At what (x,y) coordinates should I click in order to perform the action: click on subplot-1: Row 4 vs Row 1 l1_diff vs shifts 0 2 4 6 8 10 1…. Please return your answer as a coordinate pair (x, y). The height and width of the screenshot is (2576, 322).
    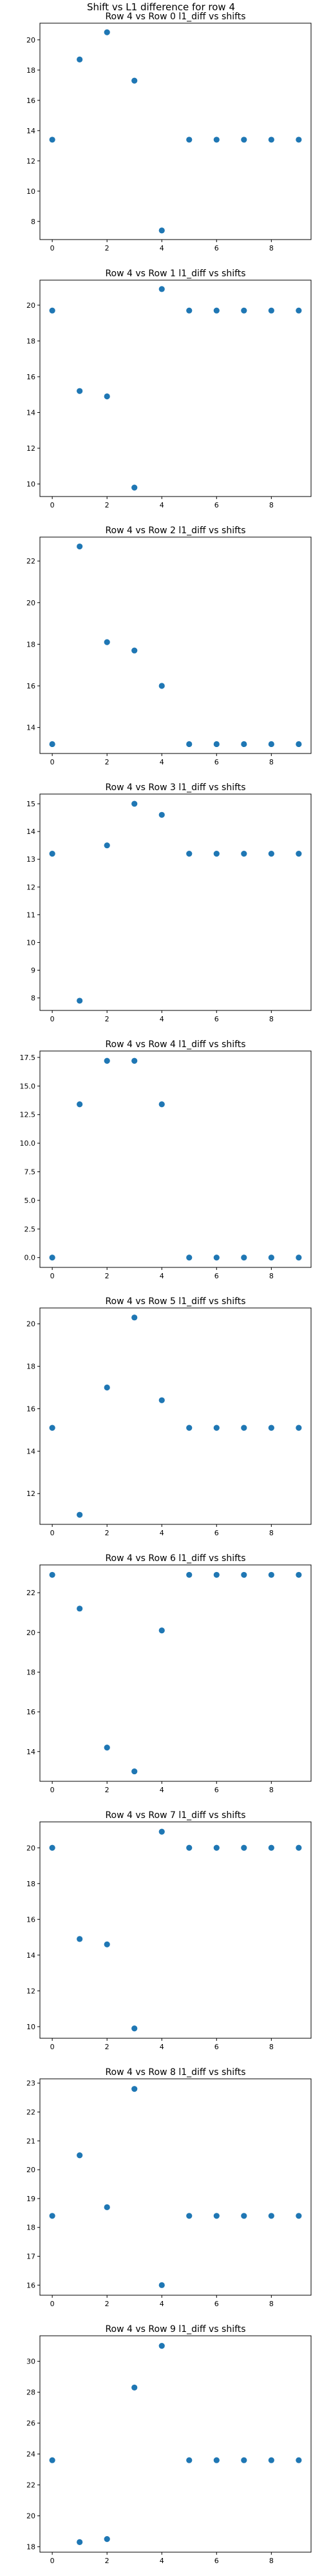
    Looking at the image, I should click on (169, 389).